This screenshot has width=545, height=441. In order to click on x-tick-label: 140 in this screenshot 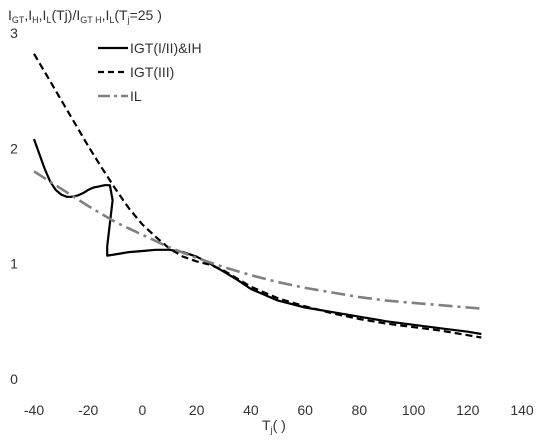, I will do `click(522, 410)`.